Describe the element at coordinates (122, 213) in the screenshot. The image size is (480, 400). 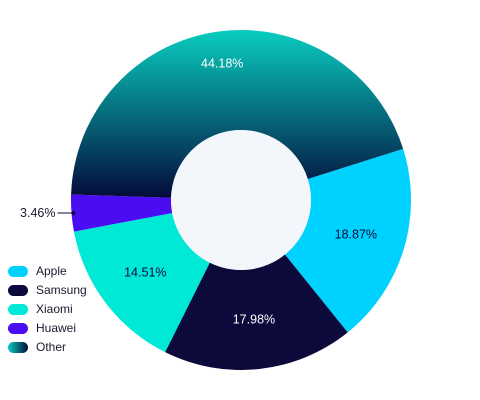
I see `slice-huawei` at that location.